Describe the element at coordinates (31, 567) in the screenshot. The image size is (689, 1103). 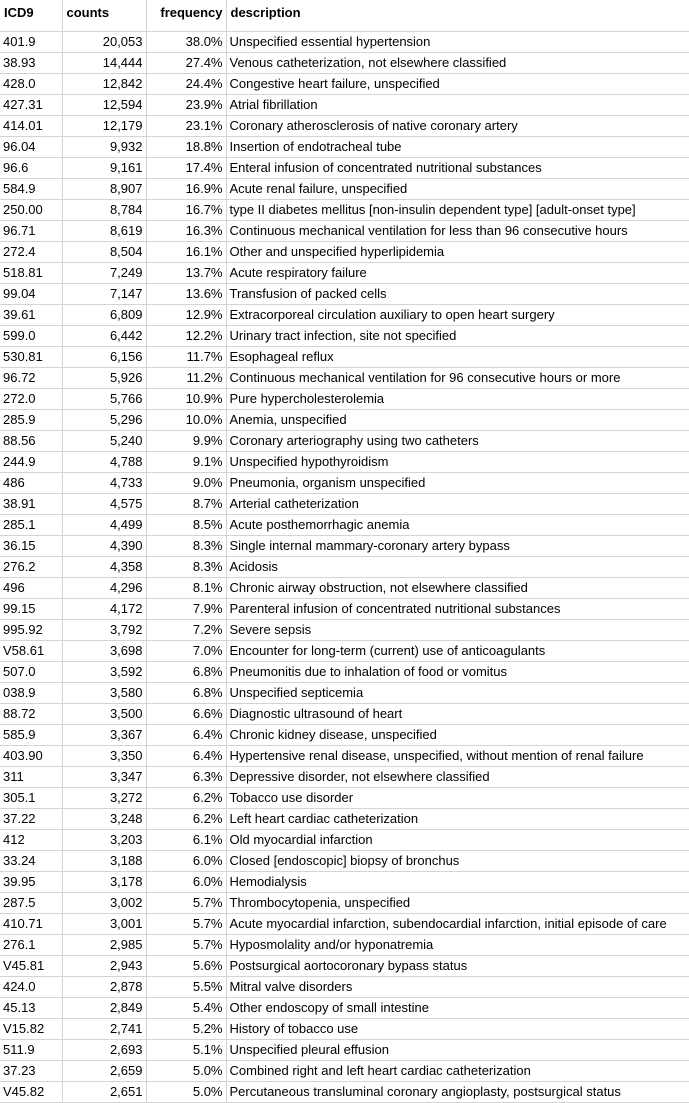
I see `icd9-cell: 276.2` at that location.